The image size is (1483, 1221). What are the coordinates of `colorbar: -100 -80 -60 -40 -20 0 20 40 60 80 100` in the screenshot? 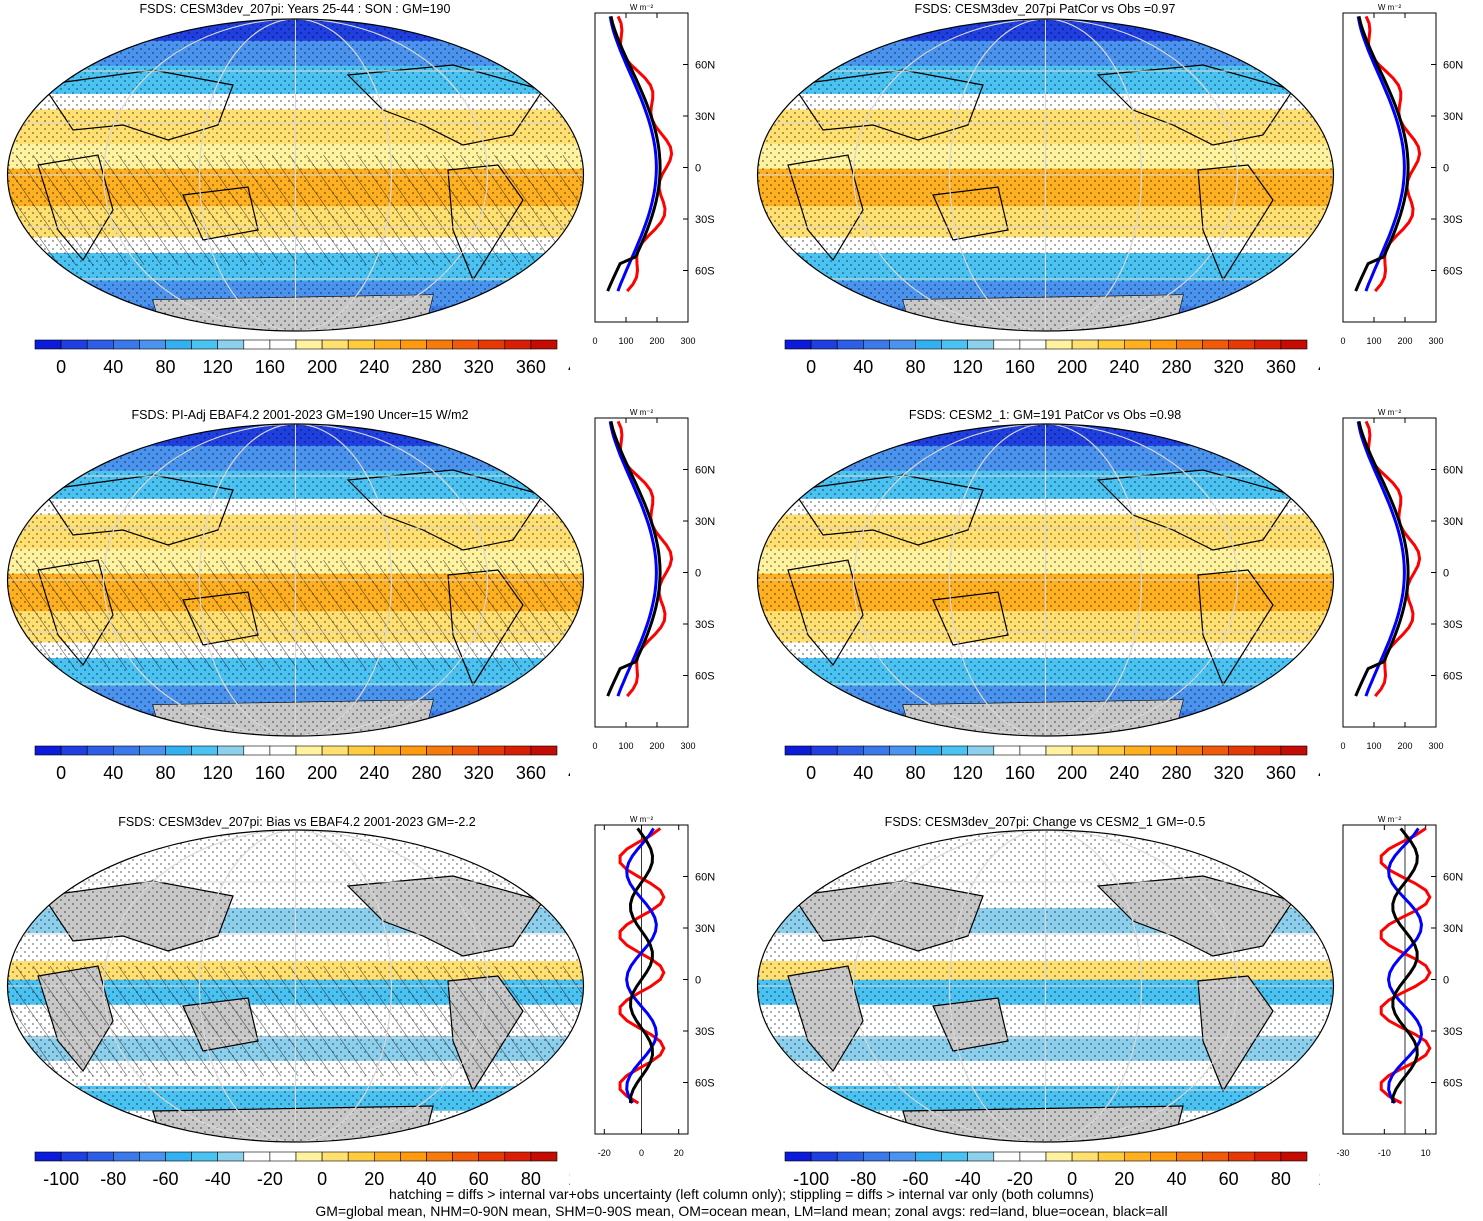 It's located at (302, 1170).